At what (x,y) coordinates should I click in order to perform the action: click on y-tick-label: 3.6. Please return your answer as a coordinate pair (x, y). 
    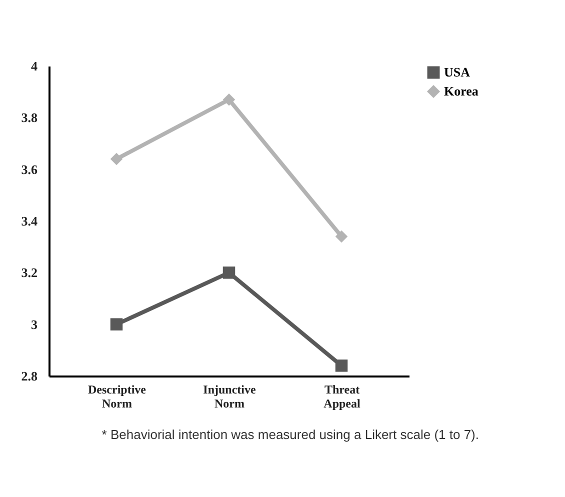
    Looking at the image, I should click on (29, 169).